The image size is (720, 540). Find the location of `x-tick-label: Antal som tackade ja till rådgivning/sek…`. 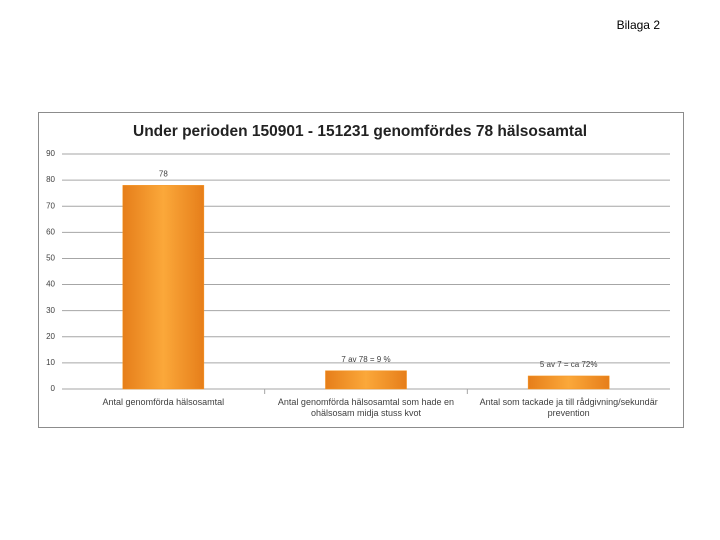

x-tick-label: Antal som tackade ja till rådgivning/sek… is located at coordinates (568, 407).